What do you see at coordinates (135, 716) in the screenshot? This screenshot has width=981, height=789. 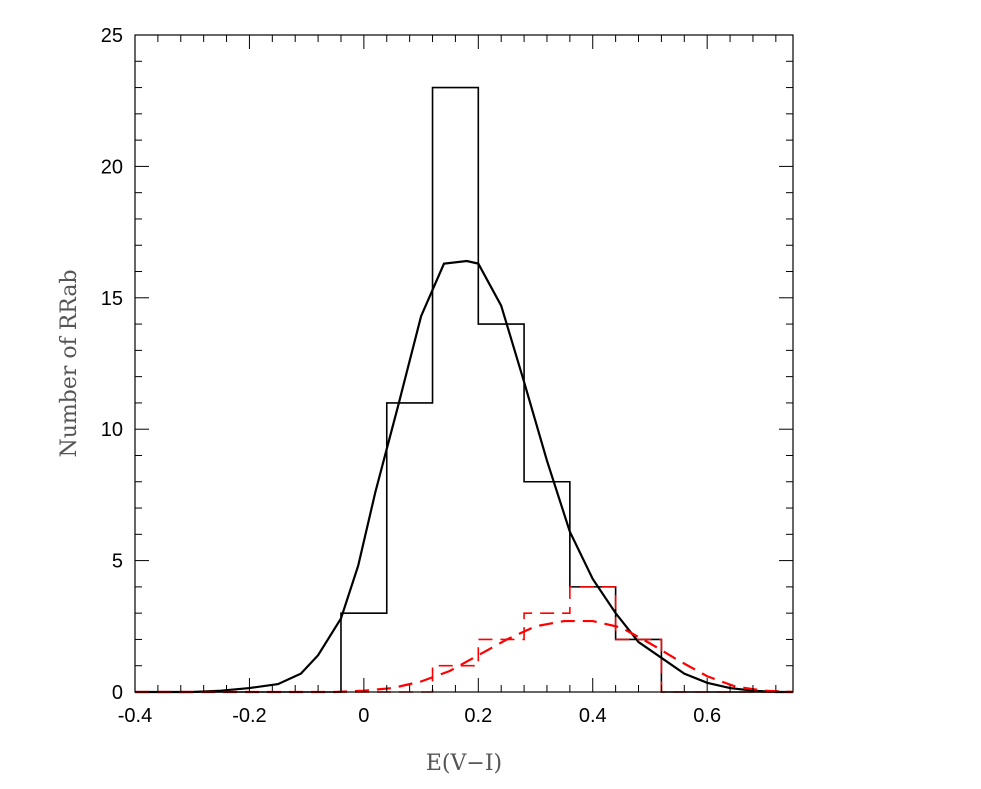 I see `x-tick-label: -0.4` at bounding box center [135, 716].